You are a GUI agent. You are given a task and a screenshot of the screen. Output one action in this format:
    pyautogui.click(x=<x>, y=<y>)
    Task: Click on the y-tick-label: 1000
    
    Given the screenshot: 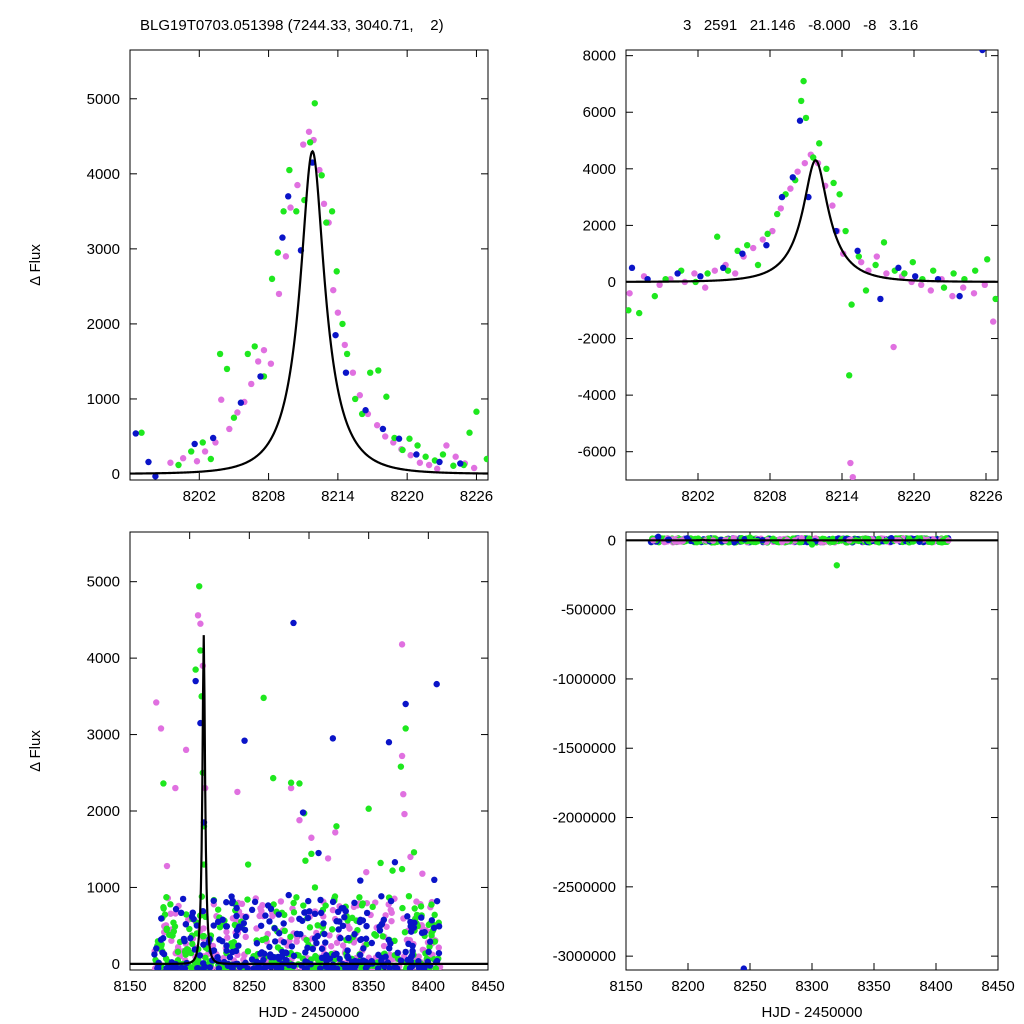 What is the action you would take?
    pyautogui.click(x=103, y=399)
    